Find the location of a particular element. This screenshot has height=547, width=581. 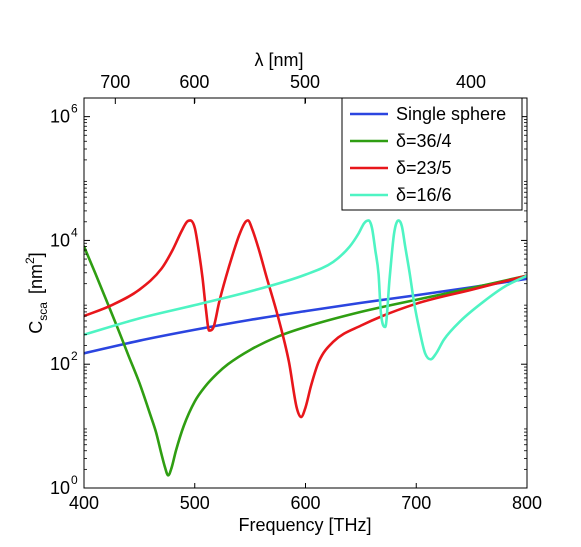

y-tick-label-exponent: 0 is located at coordinates (74, 480).